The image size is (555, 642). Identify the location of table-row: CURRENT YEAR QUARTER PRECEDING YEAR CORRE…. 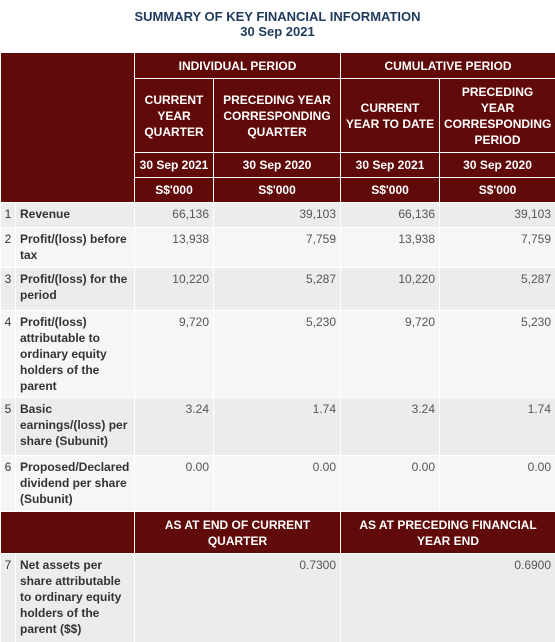
(278, 115).